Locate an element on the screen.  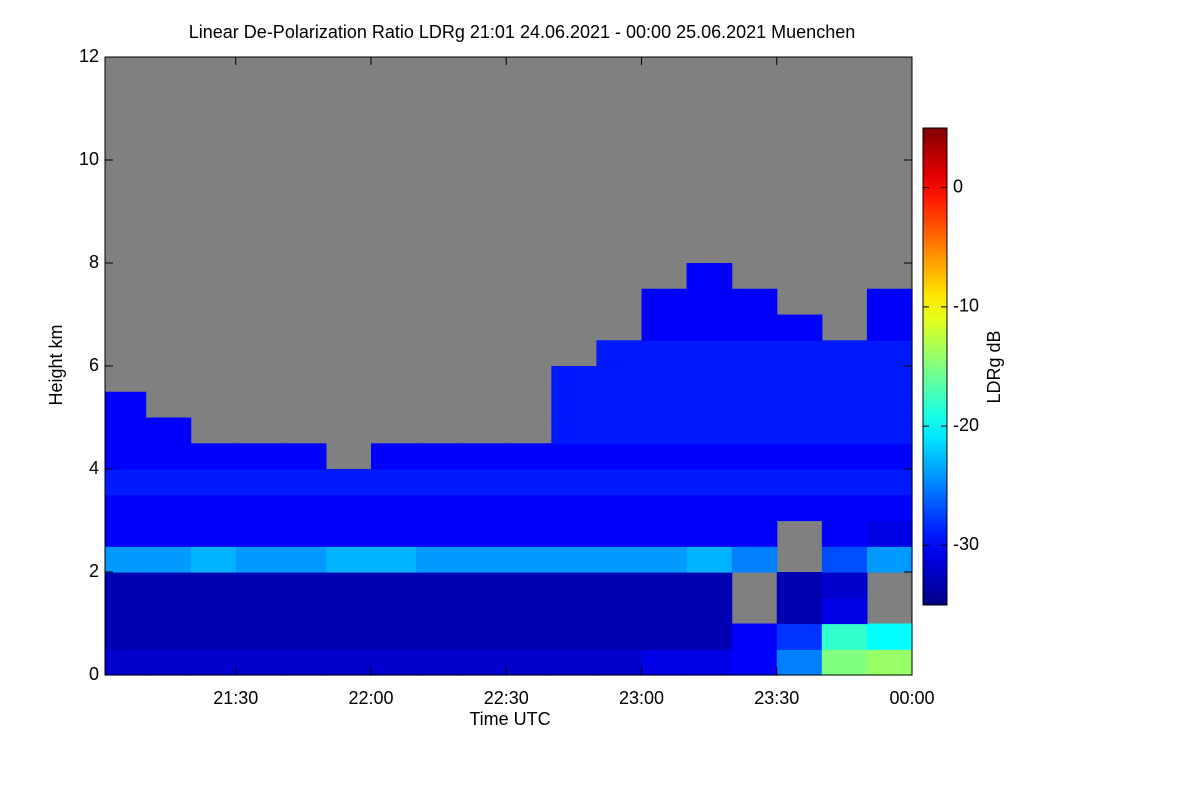
y-tick-label: 10 is located at coordinates (89, 159).